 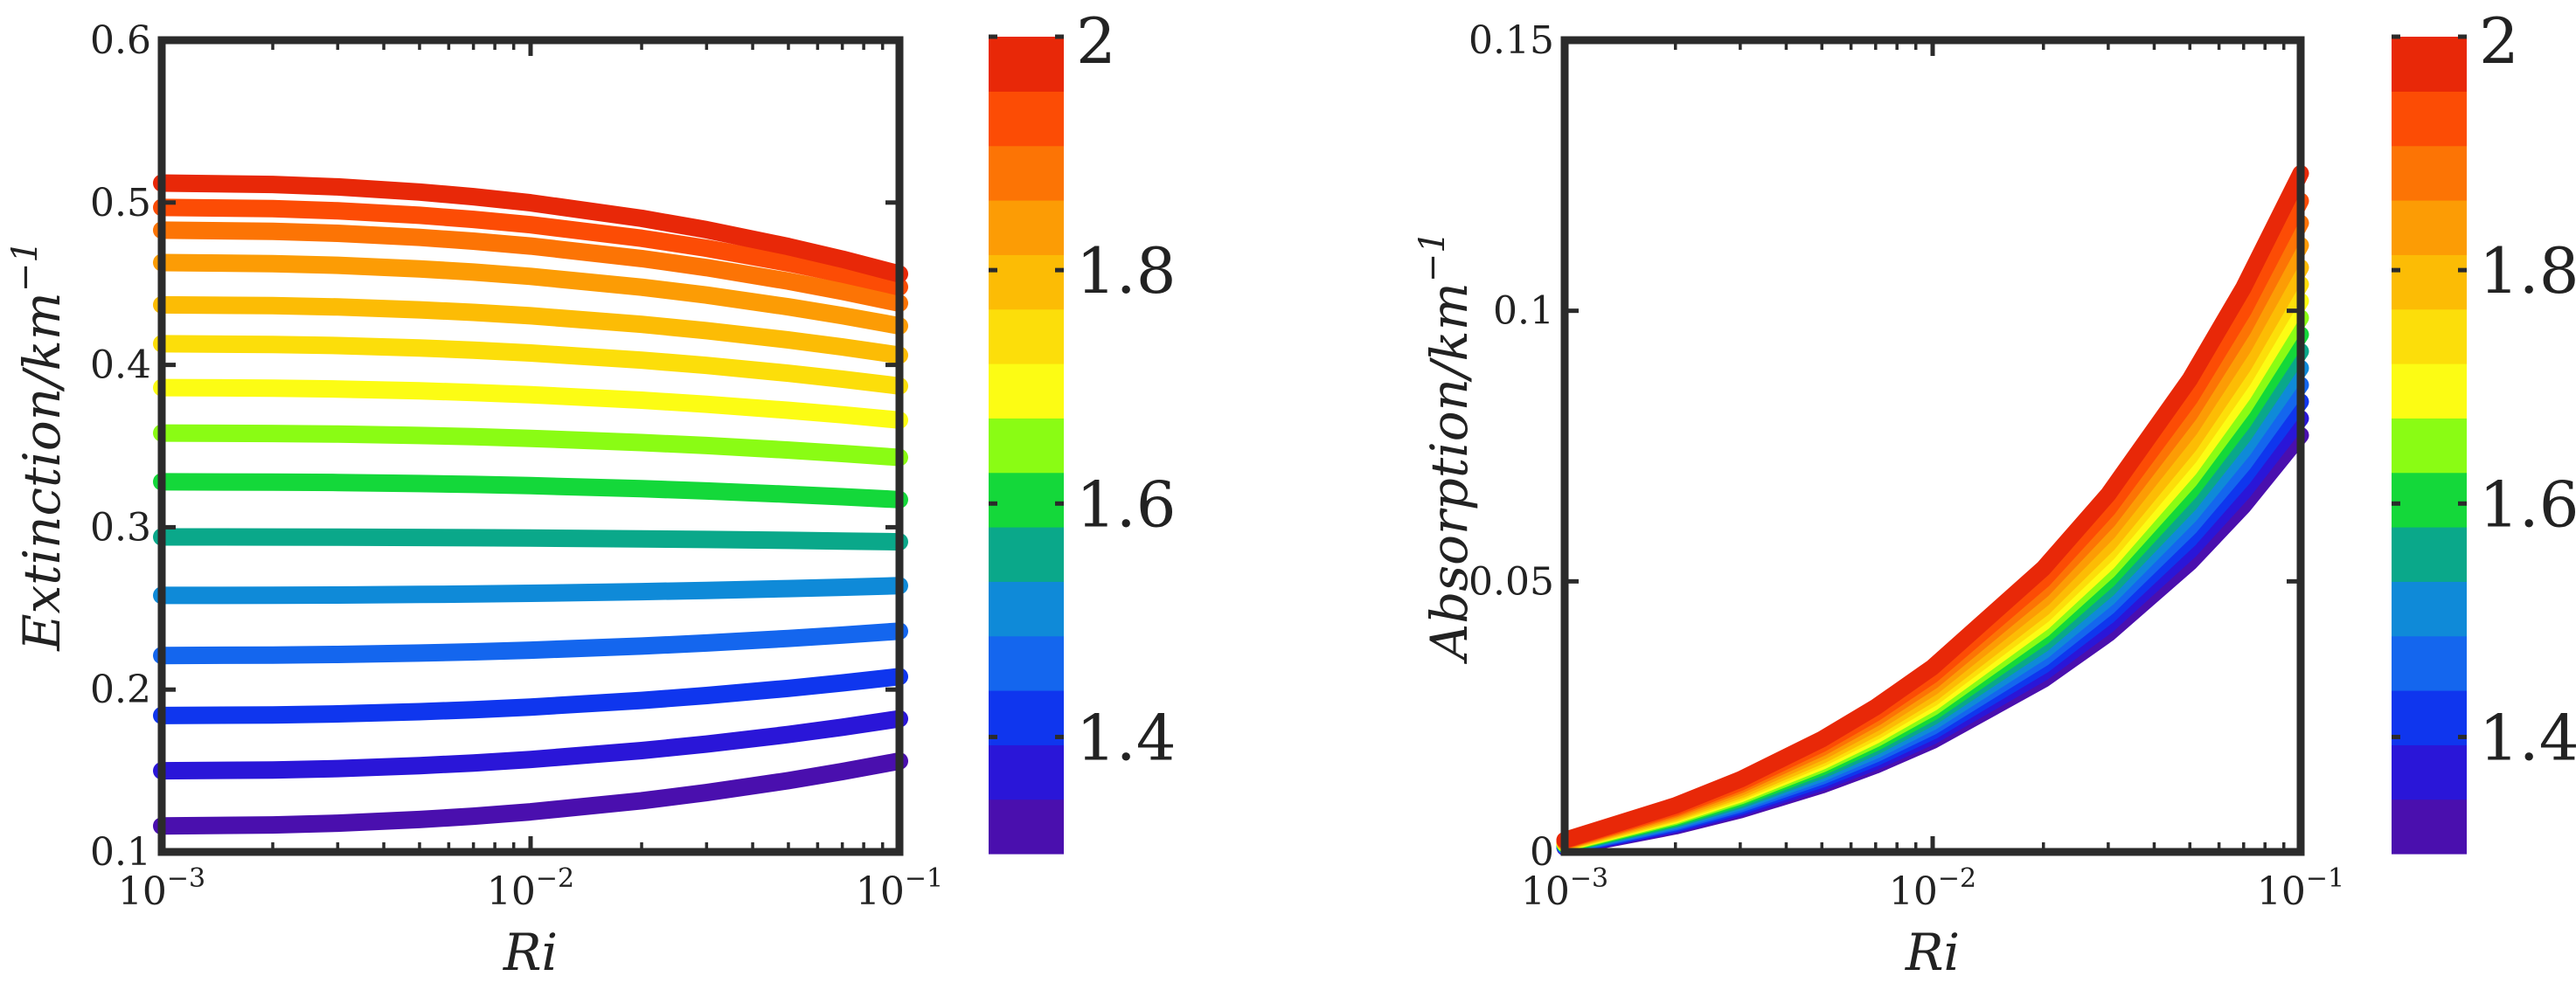 I want to click on extinction-x-ticks: 10⁻³ 10⁻² 10⁻¹, so click(x=530, y=889).